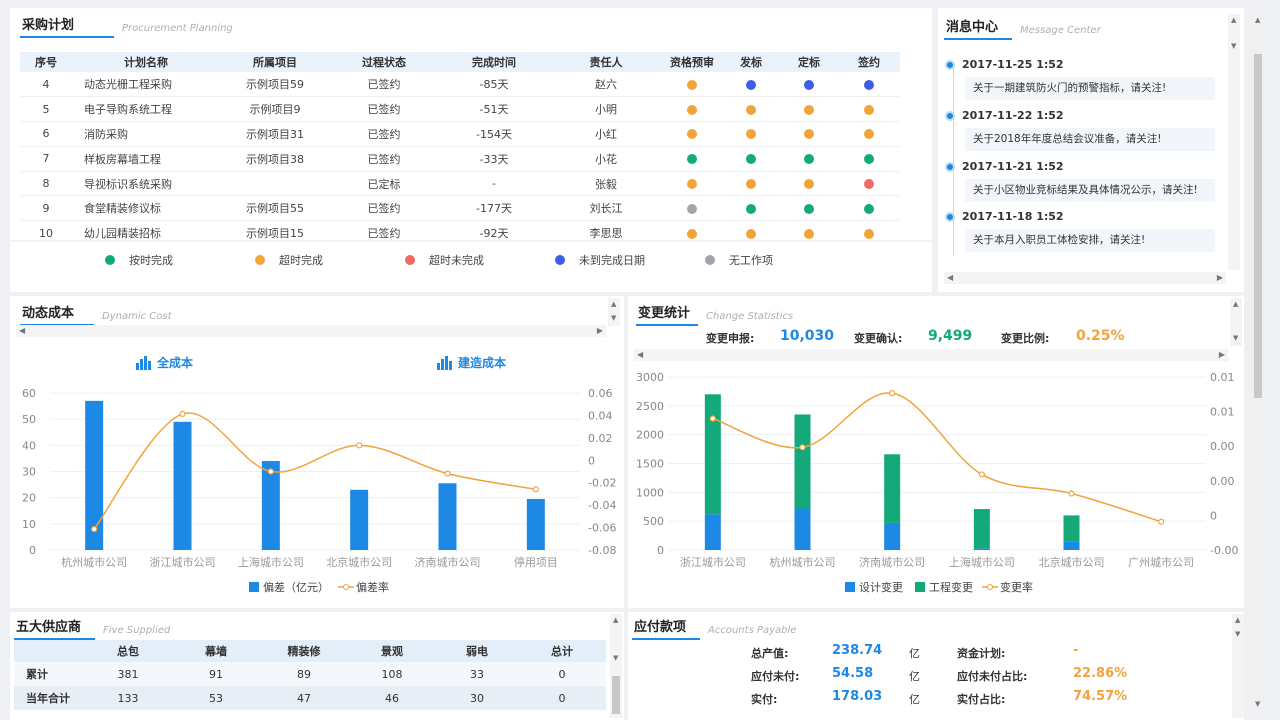 The height and width of the screenshot is (720, 1280). What do you see at coordinates (692, 62) in the screenshot?
I see `col-prequal: 资格预审` at bounding box center [692, 62].